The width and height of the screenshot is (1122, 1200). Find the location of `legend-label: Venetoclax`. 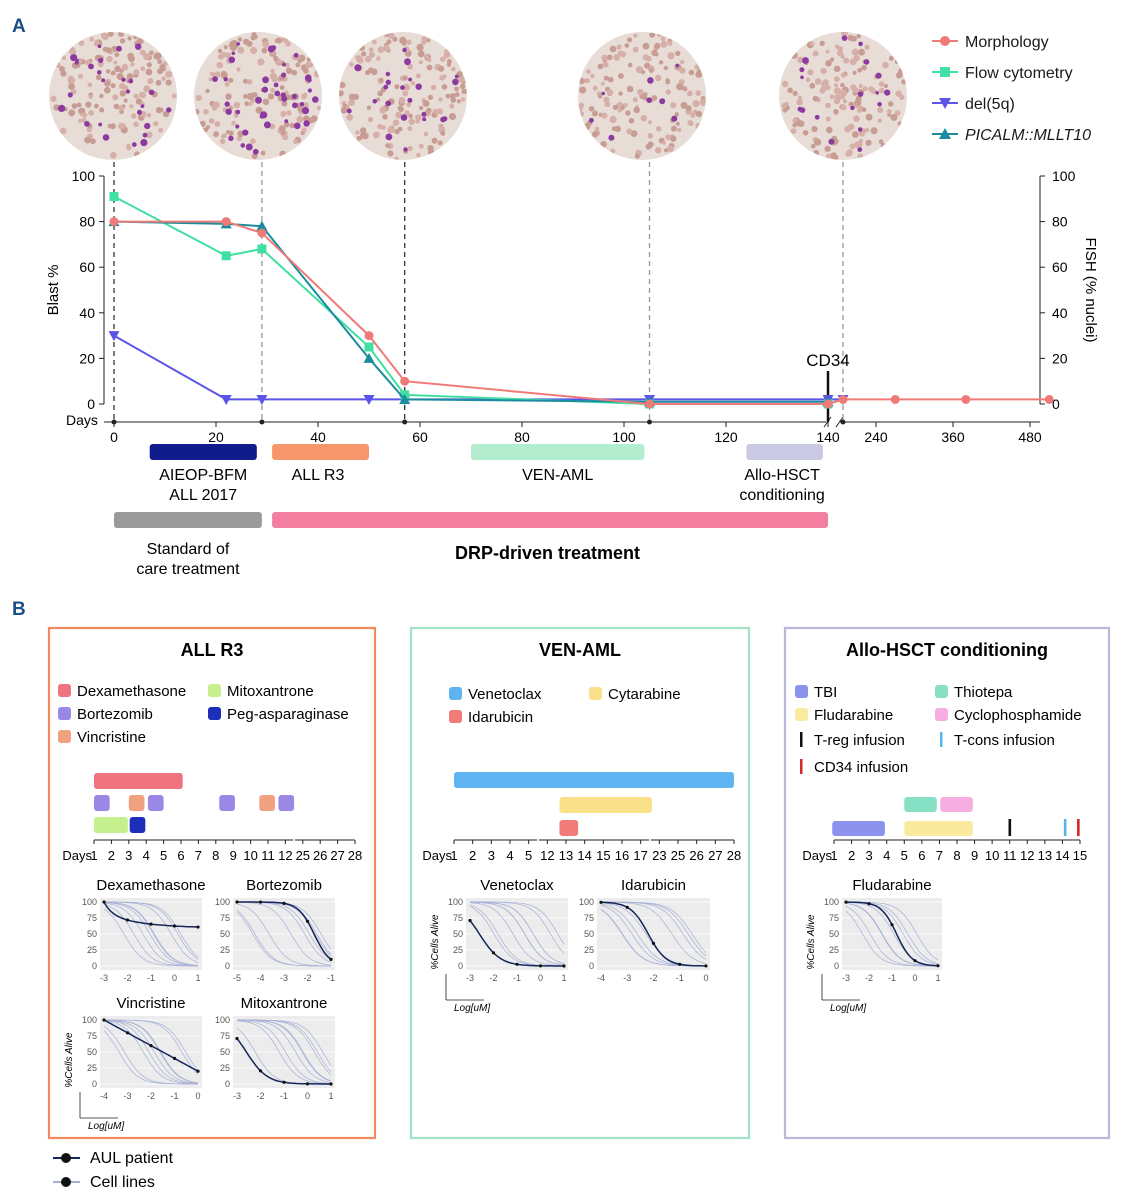

legend-label: Venetoclax is located at coordinates (505, 694).